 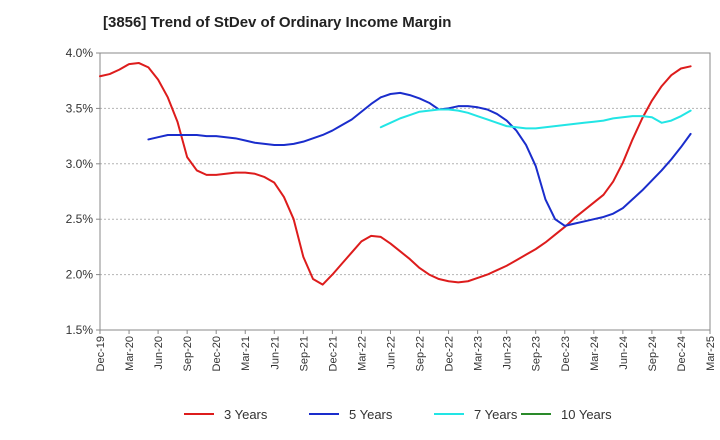 I want to click on x-tick-label: Dec-19, so click(x=101, y=353).